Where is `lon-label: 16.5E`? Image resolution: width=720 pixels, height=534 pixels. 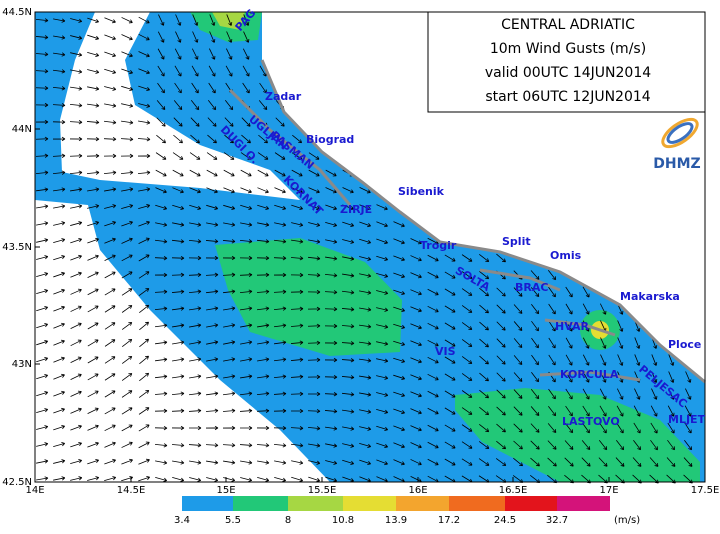
lon-label: 16.5E is located at coordinates (513, 490).